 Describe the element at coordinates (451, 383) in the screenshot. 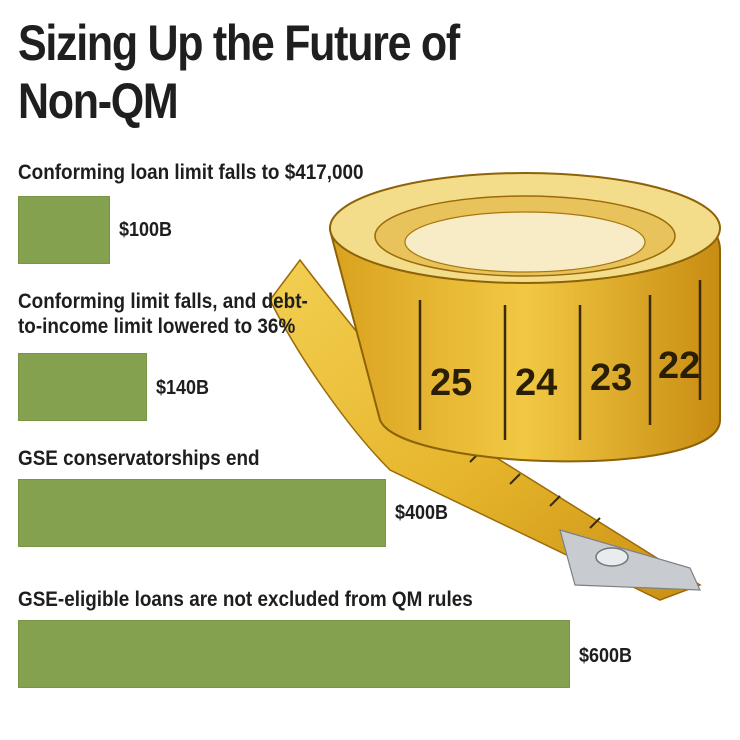

I see `svg-text: 25` at that location.